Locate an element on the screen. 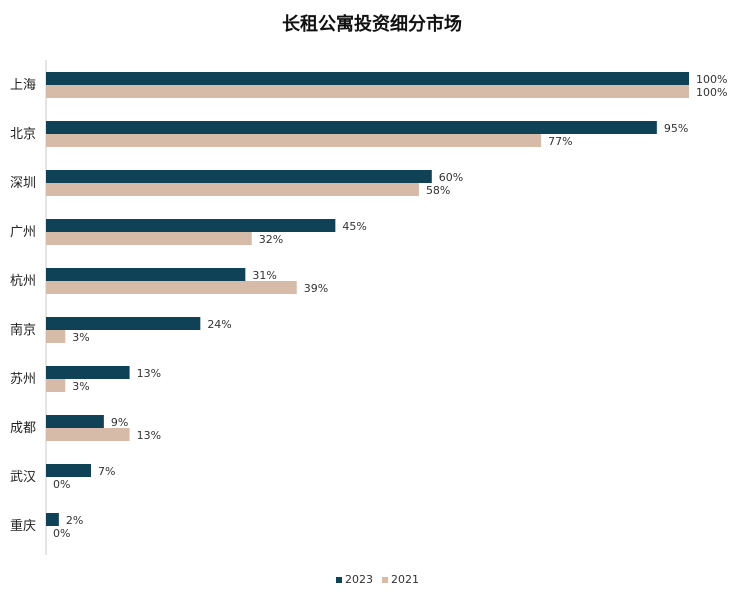  category-label: 重庆 is located at coordinates (23, 526).